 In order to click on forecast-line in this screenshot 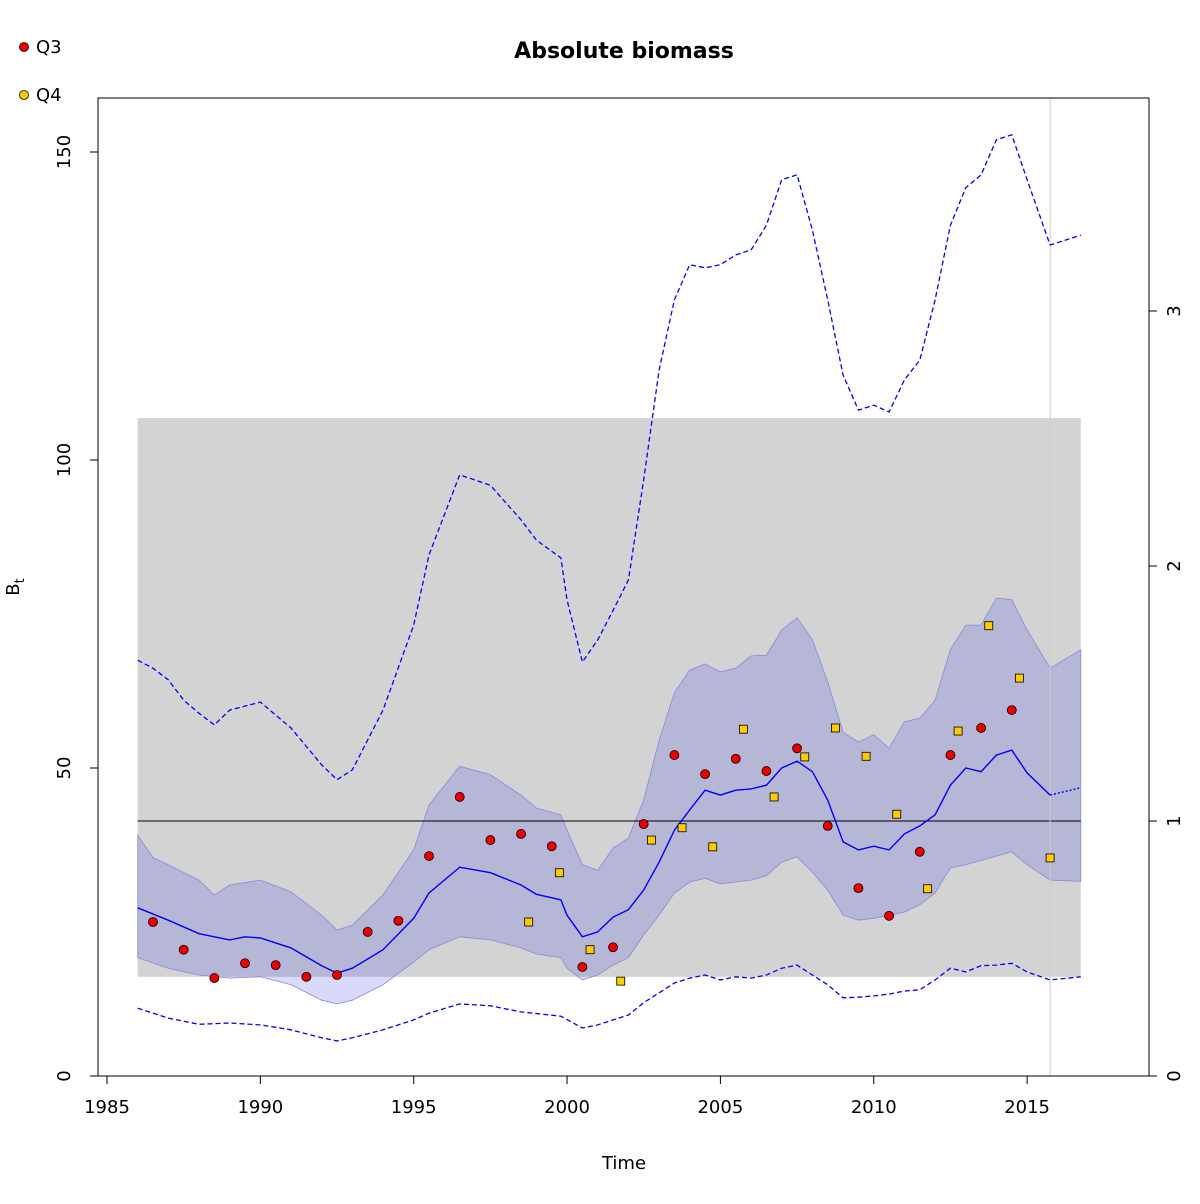, I will do `click(1065, 791)`.